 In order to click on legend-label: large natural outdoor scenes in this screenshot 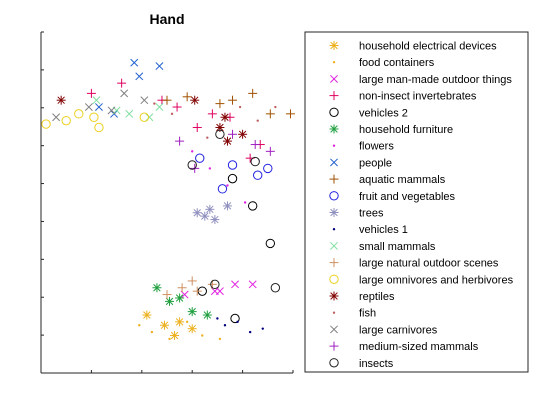, I will do `click(429, 264)`.